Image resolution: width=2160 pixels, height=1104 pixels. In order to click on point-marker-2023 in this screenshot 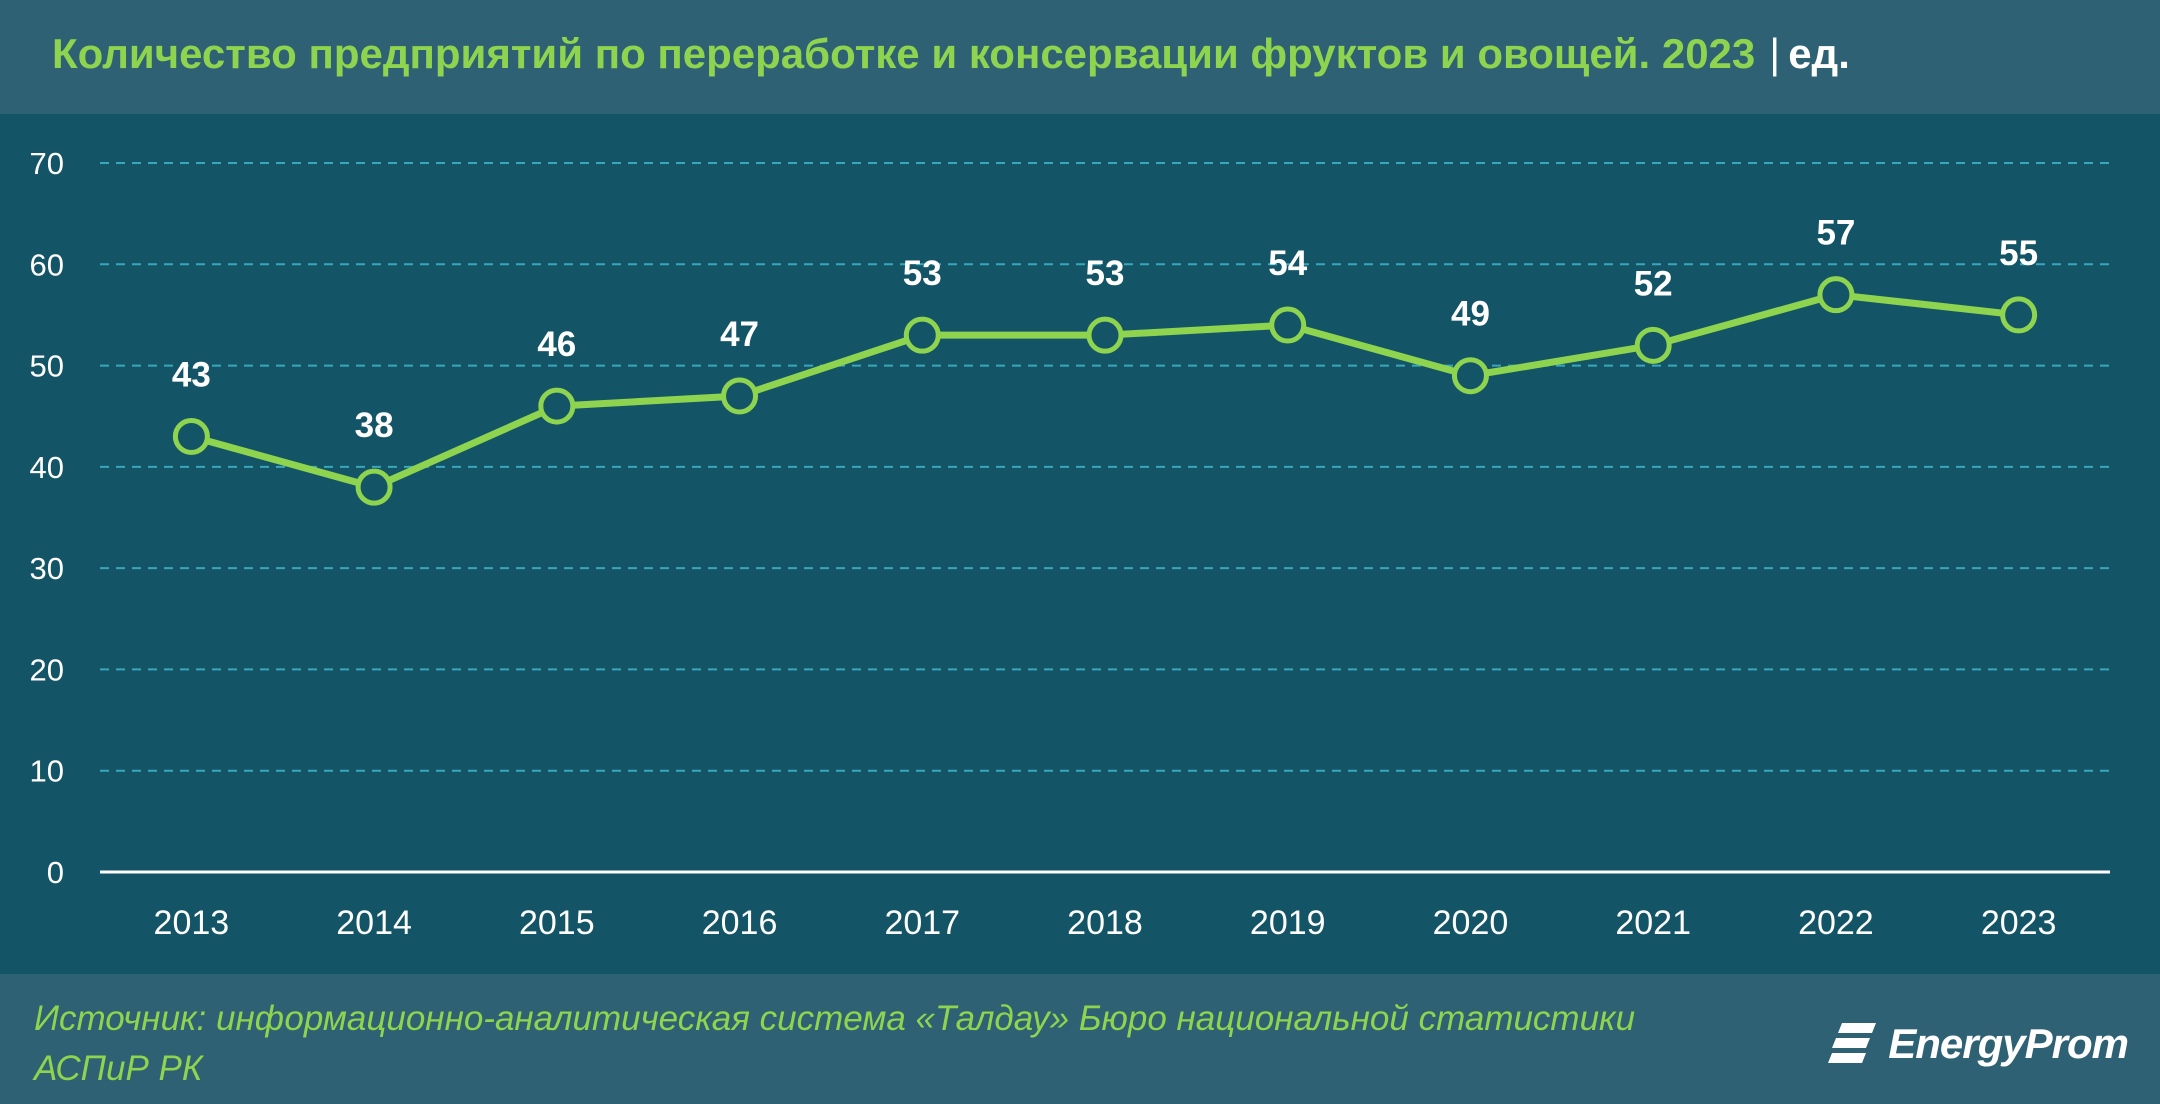, I will do `click(2019, 315)`.